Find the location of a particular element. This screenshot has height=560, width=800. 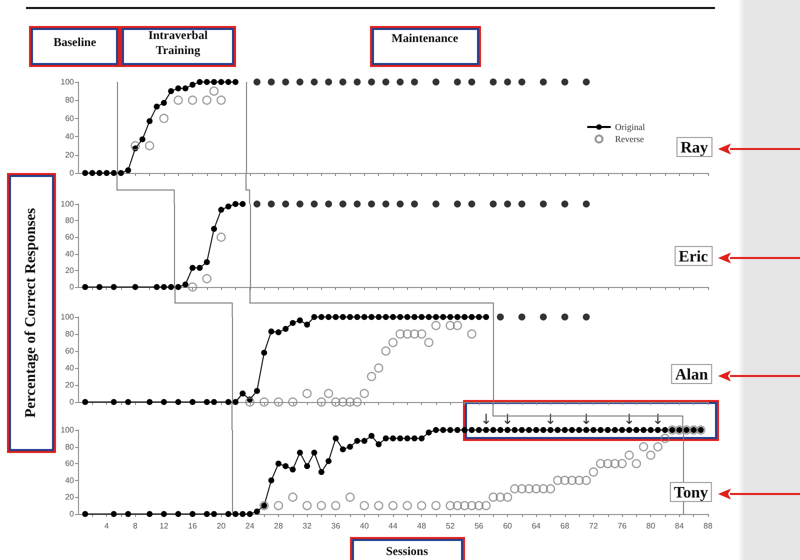

y-axis-title: Percentage of Correct Responses is located at coordinates (31, 313).